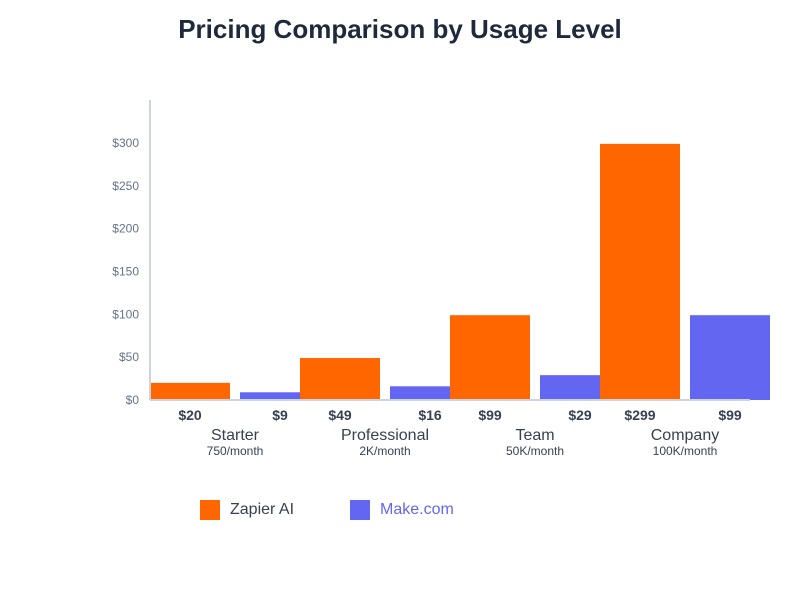 The height and width of the screenshot is (600, 800). What do you see at coordinates (639, 415) in the screenshot?
I see `value-label: $299` at bounding box center [639, 415].